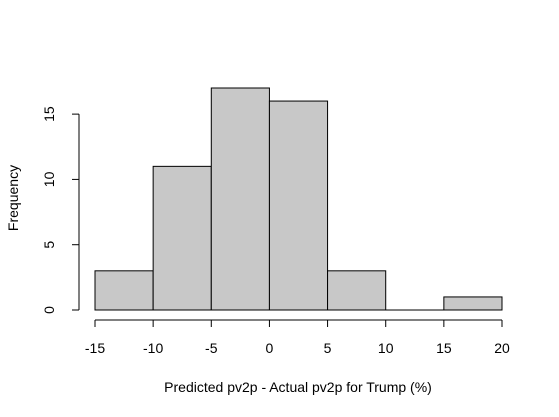  What do you see at coordinates (95, 348) in the screenshot?
I see `x-tick-label: -15` at bounding box center [95, 348].